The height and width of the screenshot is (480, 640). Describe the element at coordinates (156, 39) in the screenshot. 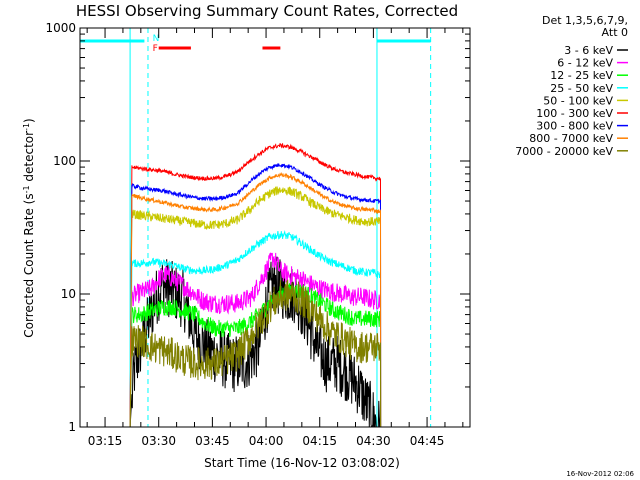

I see `night-flag-label: N` at that location.